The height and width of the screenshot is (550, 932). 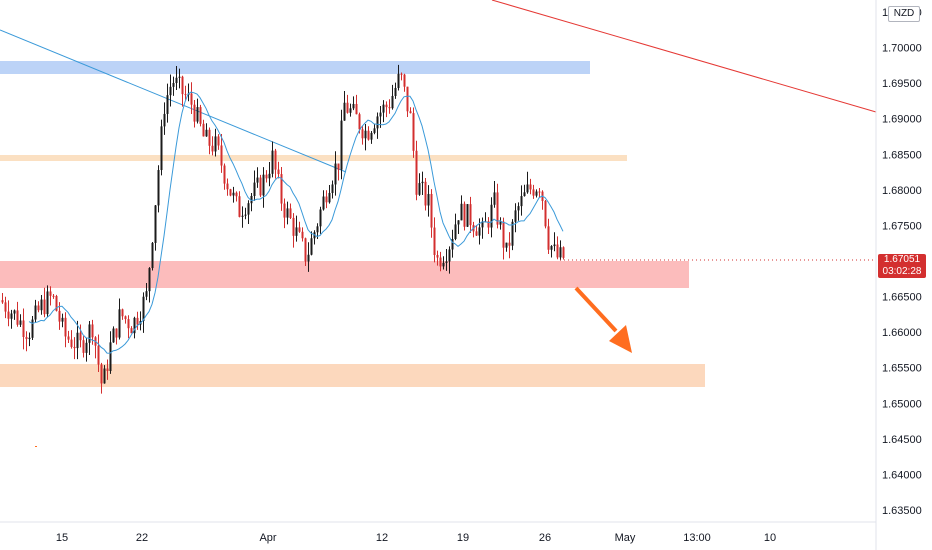 What do you see at coordinates (902, 404) in the screenshot?
I see `price-tick-label: 1.65000` at bounding box center [902, 404].